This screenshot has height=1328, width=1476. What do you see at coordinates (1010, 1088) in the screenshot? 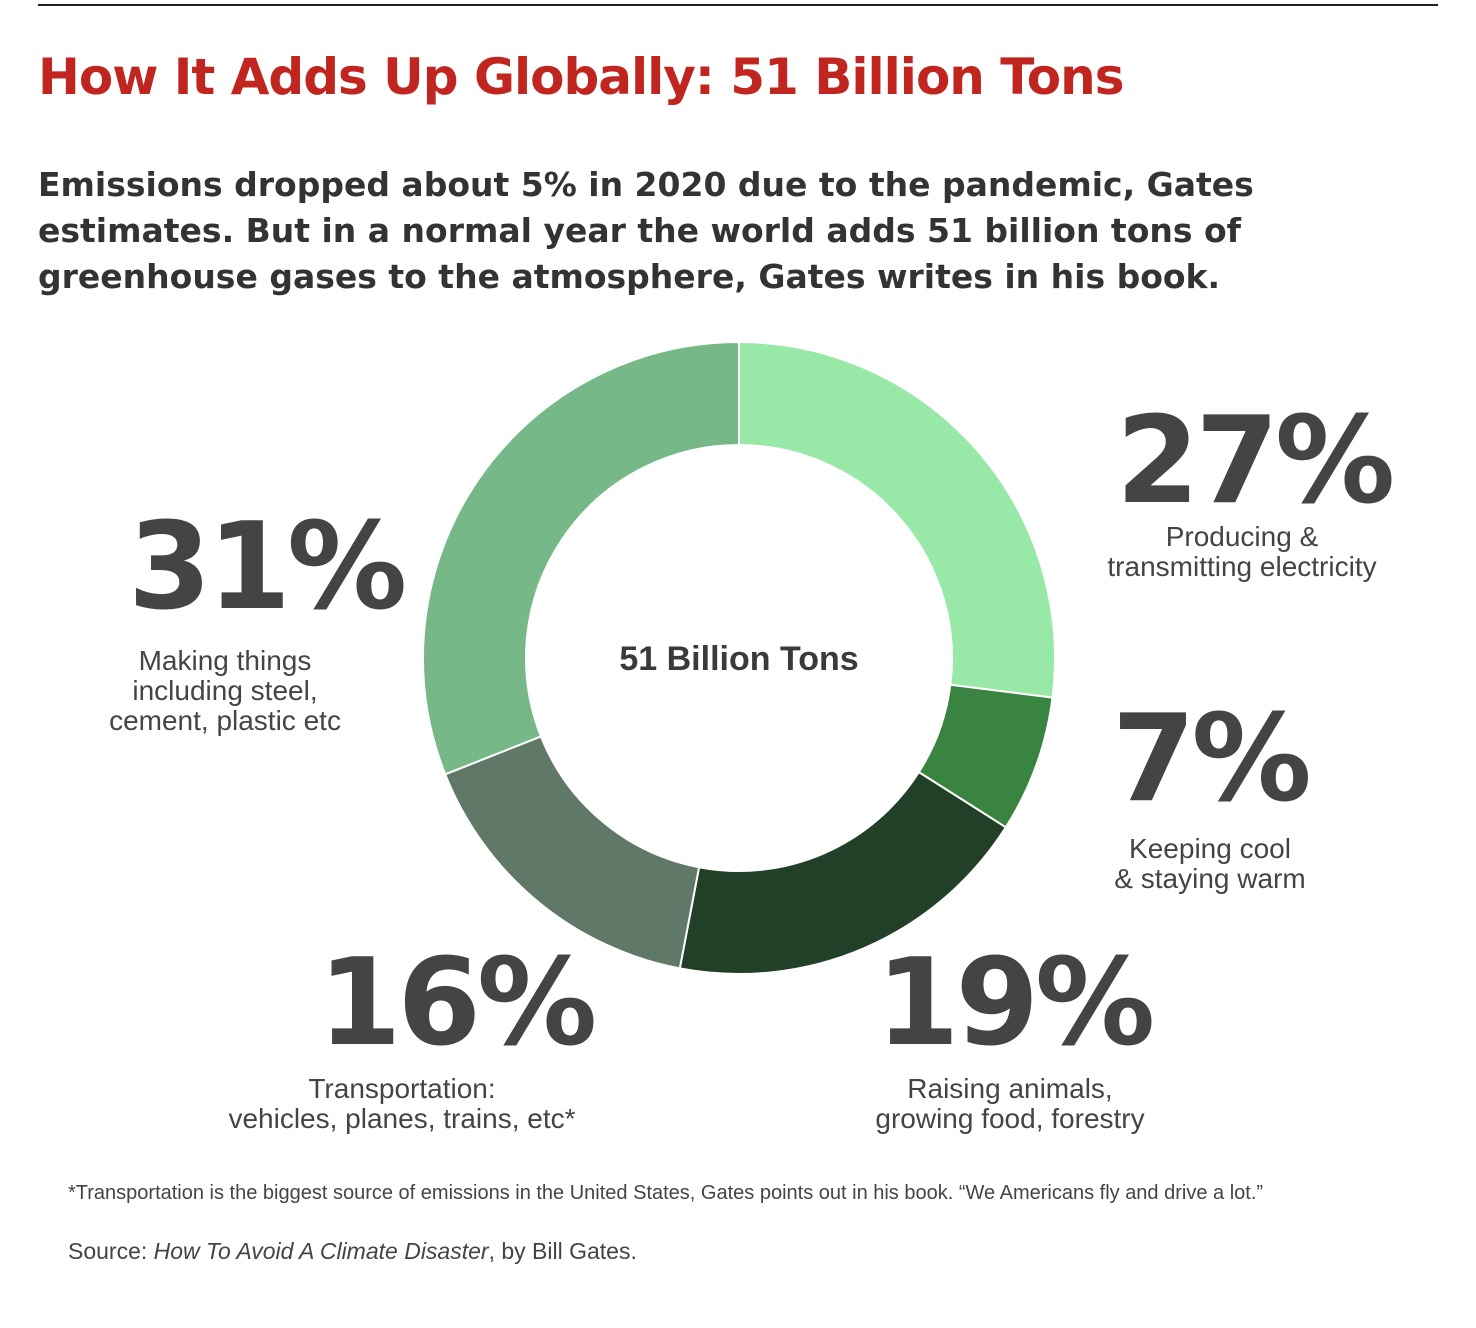
I see `description-line: Raising animals,` at bounding box center [1010, 1088].